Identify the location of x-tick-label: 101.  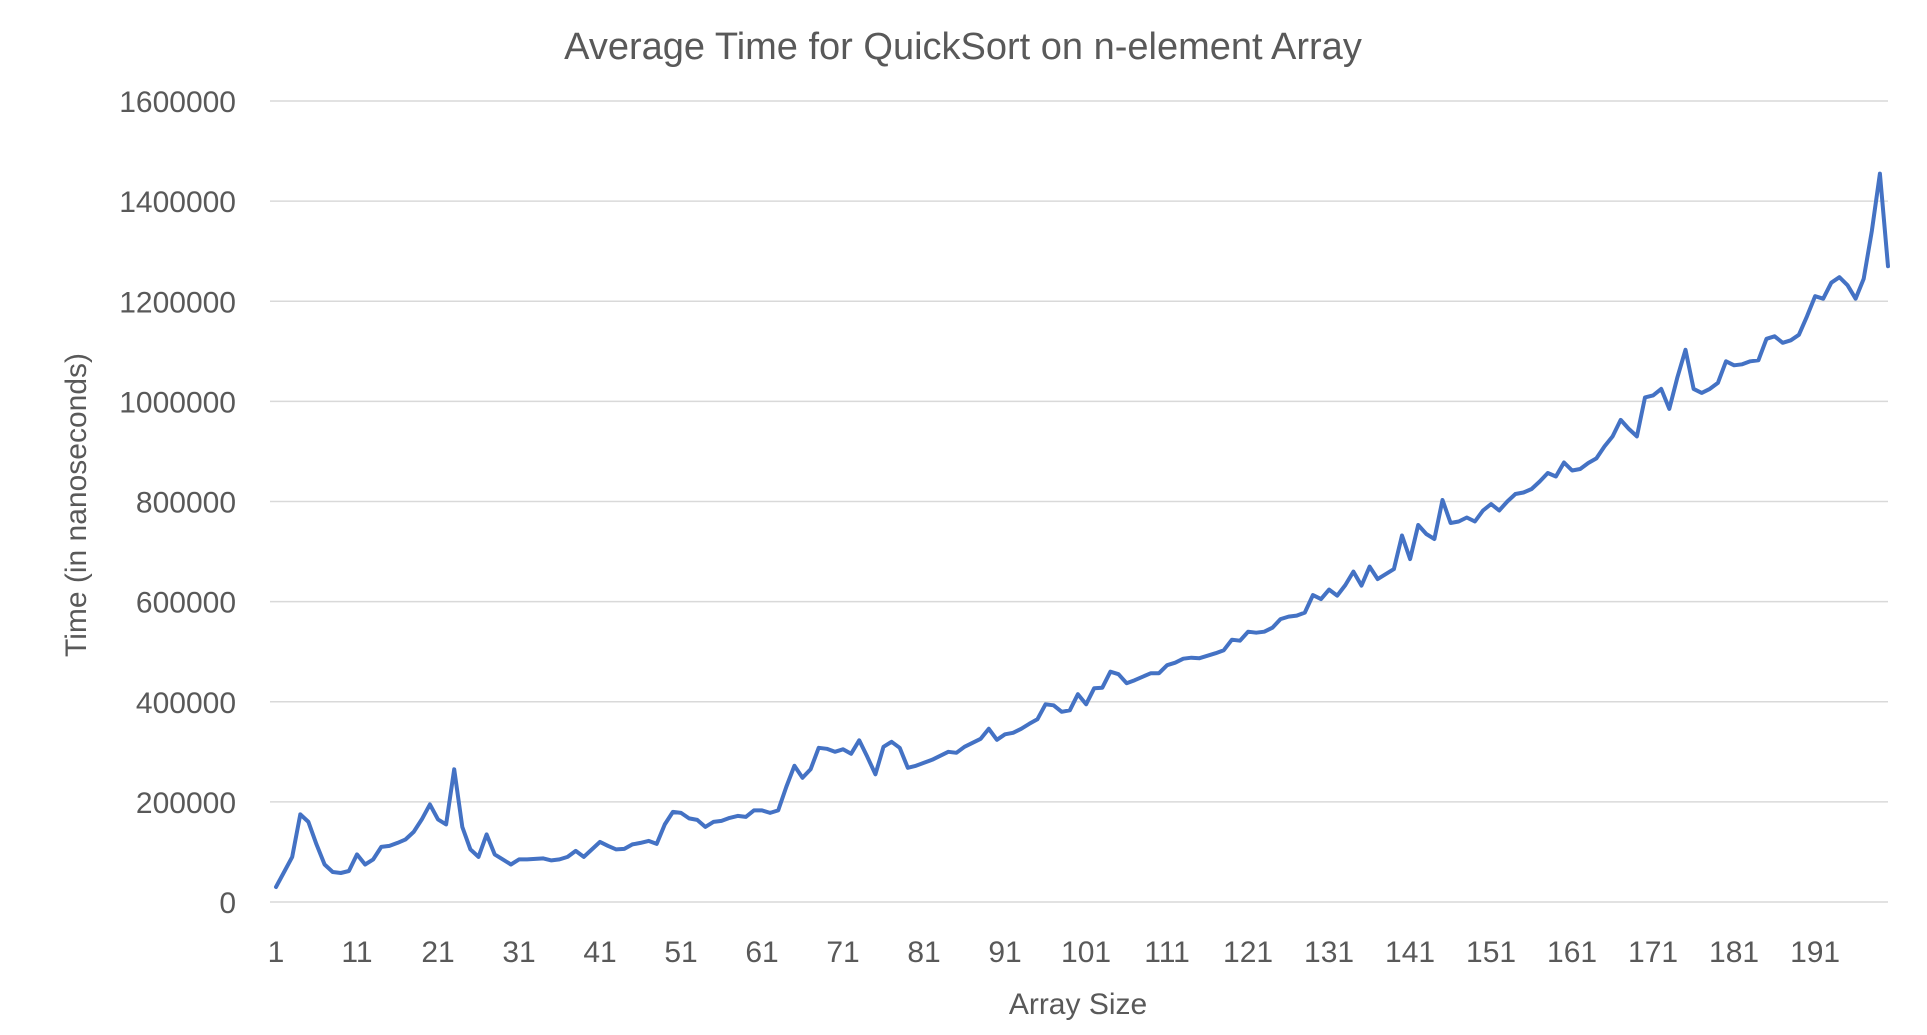
(1086, 952).